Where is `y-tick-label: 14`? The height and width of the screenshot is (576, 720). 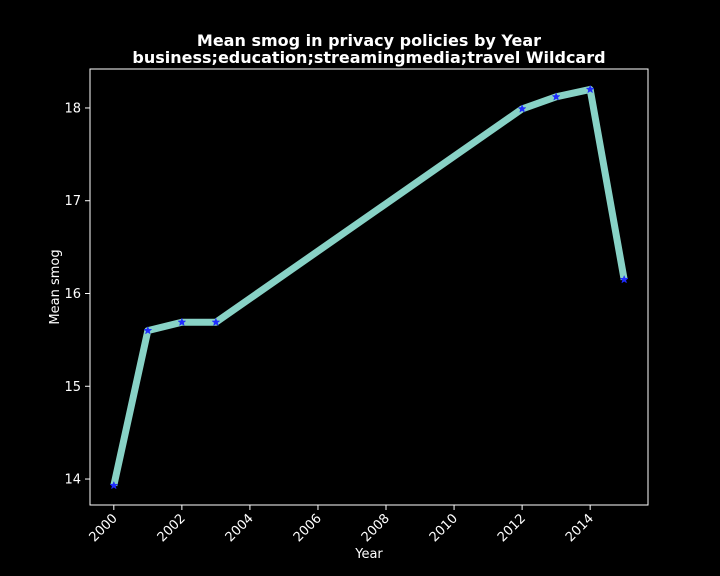
y-tick-label: 14 is located at coordinates (72, 480).